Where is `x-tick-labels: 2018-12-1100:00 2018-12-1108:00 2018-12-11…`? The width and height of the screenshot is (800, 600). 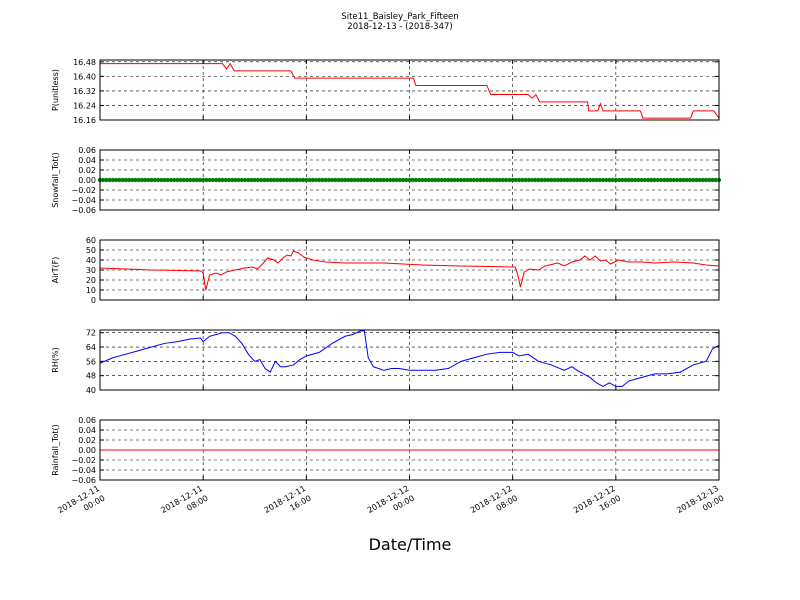
x-tick-labels: 2018-12-1100:00 2018-12-1108:00 2018-12-11… is located at coordinates (390, 504).